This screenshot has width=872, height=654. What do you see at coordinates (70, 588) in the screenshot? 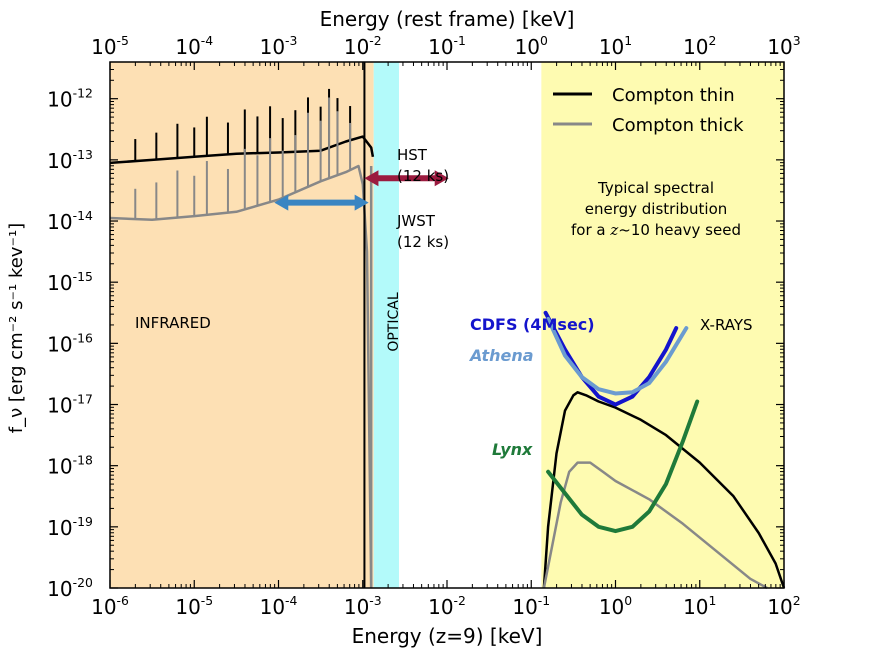
I see `y-tick-label-8: 10-20` at bounding box center [70, 588].